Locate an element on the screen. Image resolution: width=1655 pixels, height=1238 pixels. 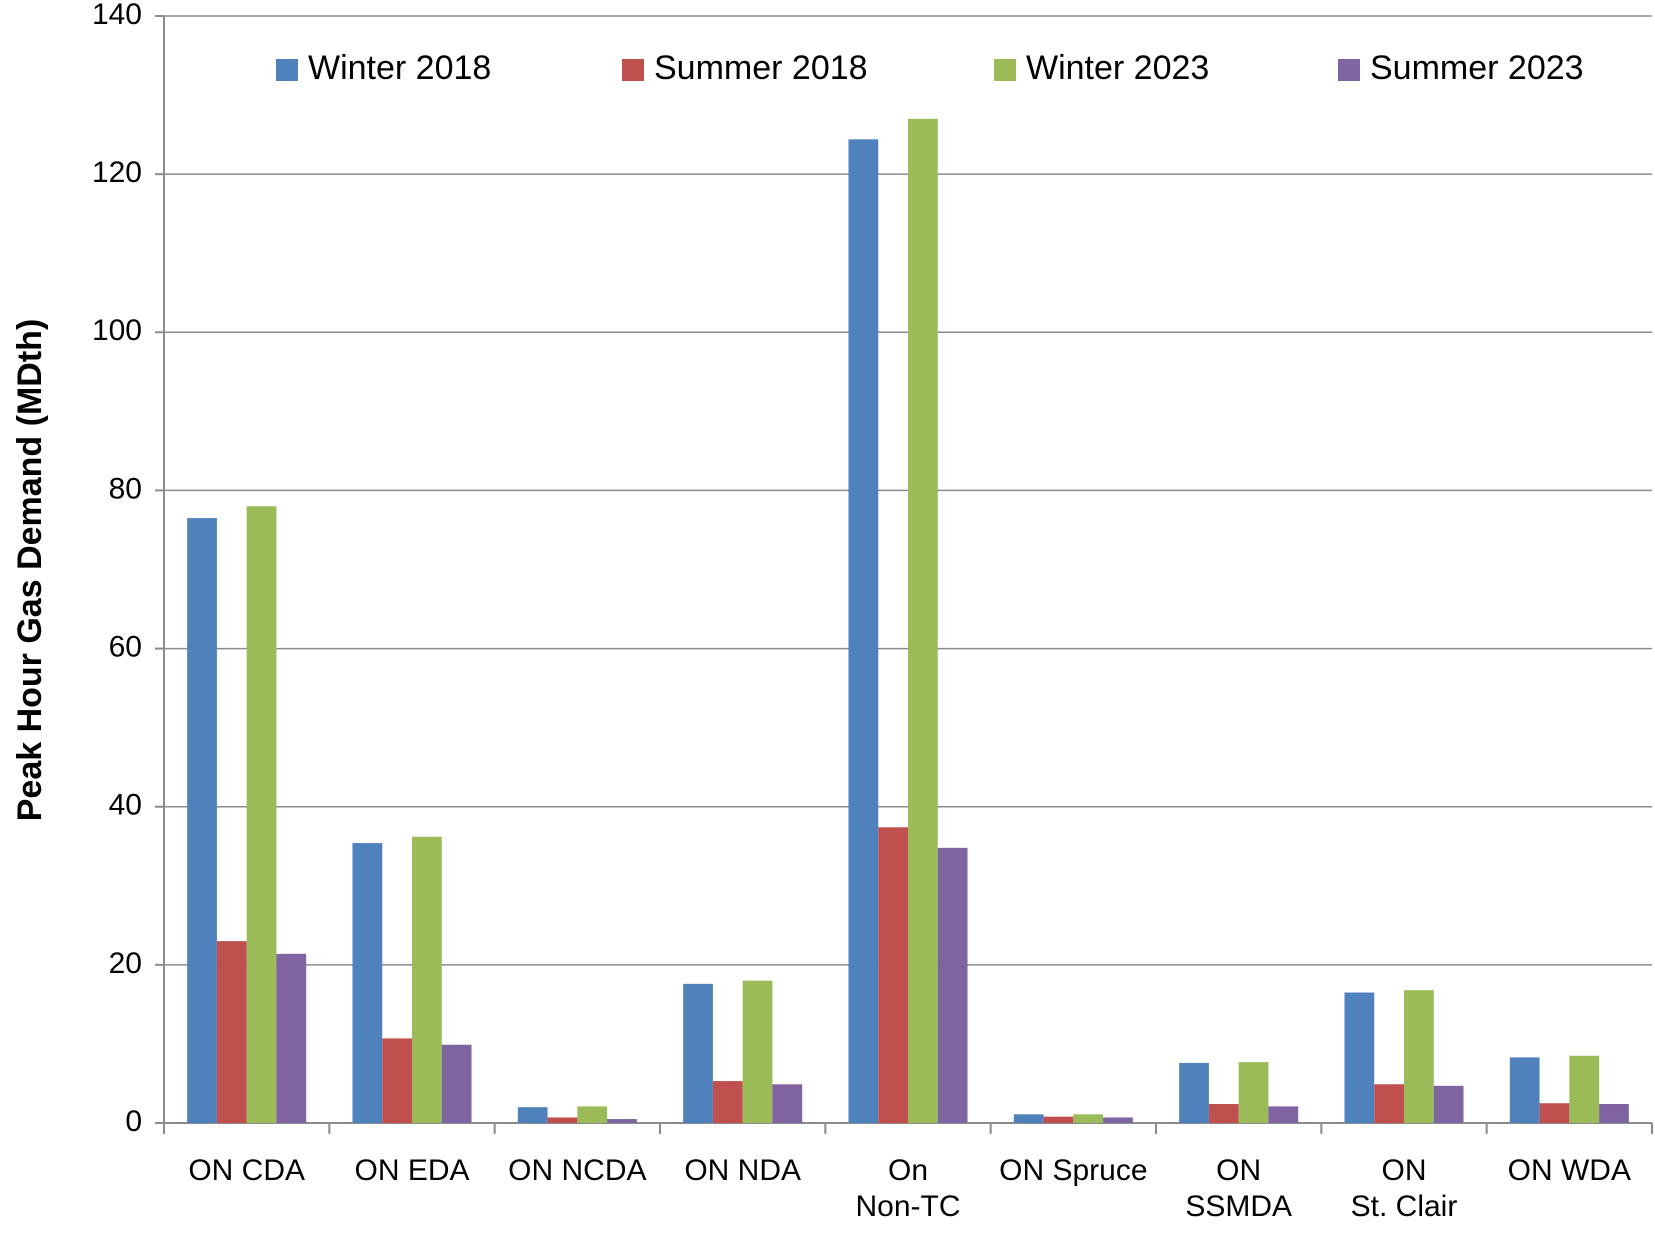
legend-label: Summer 2023 is located at coordinates (1477, 68).